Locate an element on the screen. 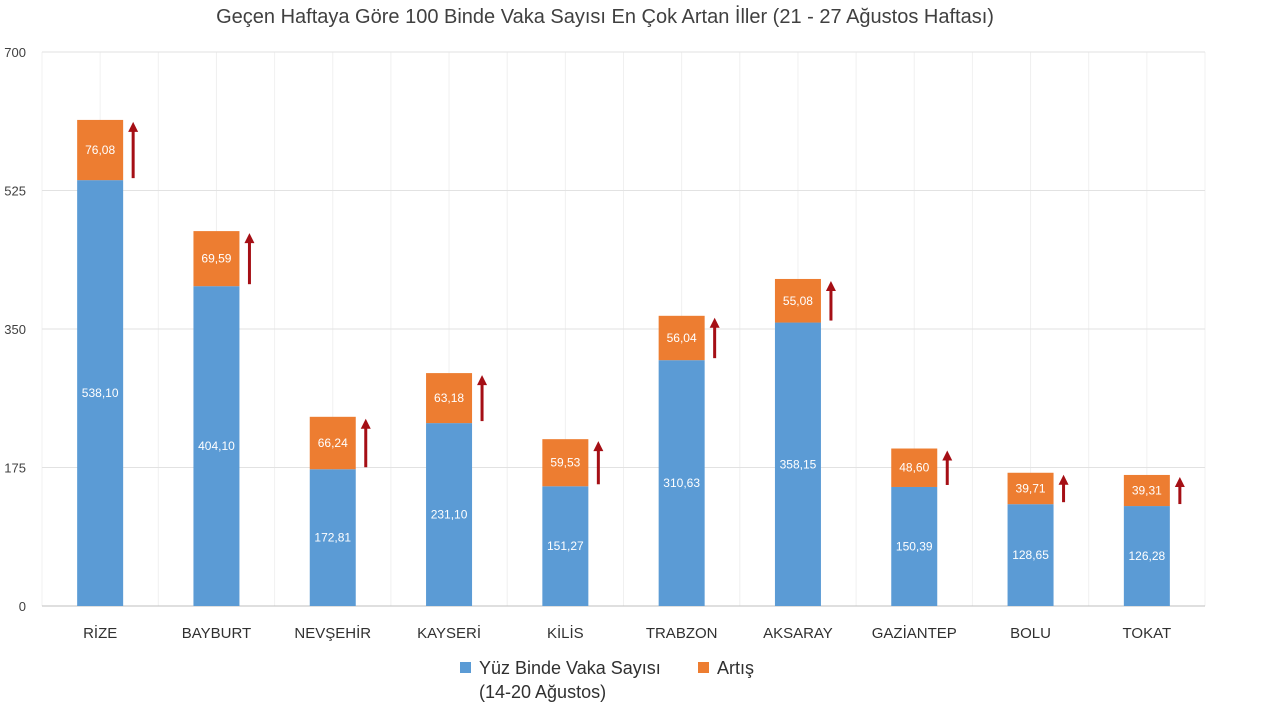 The image size is (1280, 720). x-category-label: KAYSERİ is located at coordinates (449, 633).